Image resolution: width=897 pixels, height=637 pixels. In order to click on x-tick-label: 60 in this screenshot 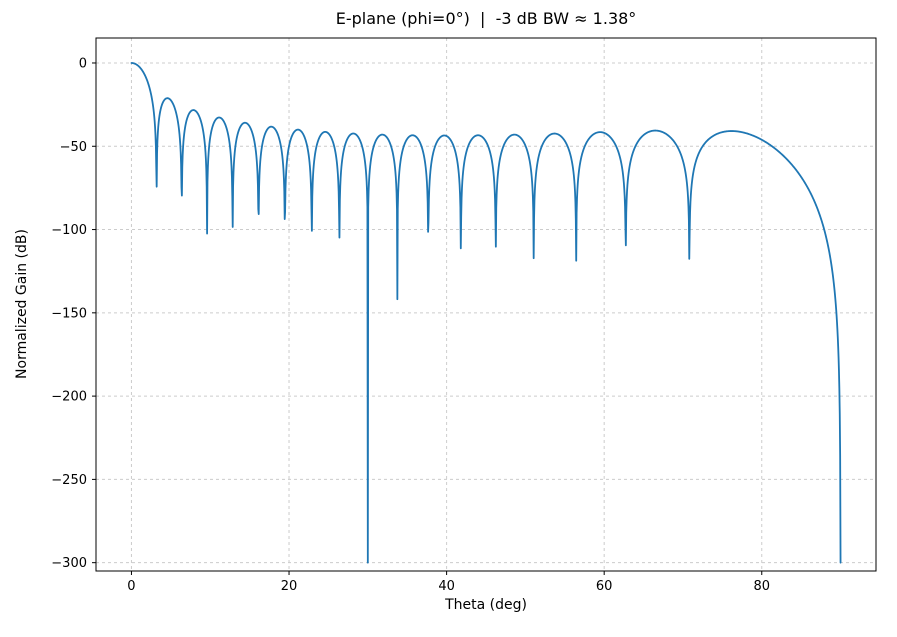, I will do `click(604, 586)`.